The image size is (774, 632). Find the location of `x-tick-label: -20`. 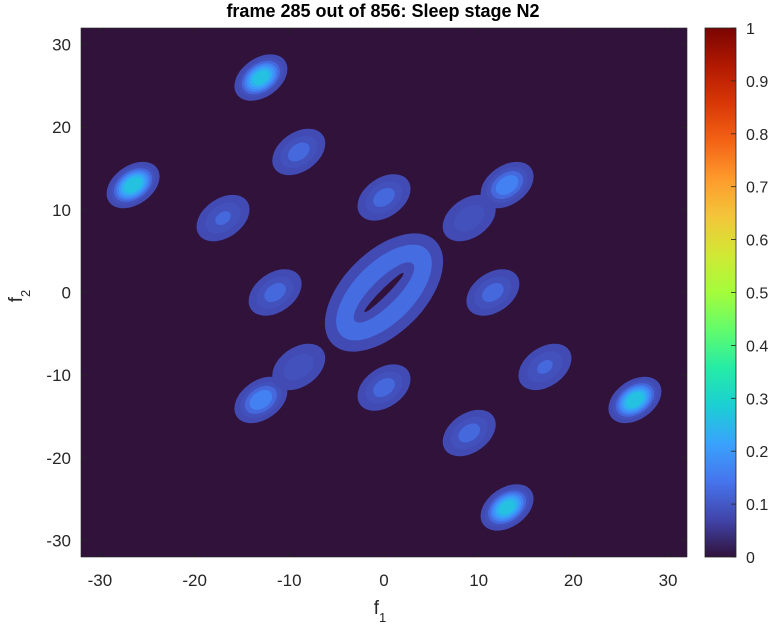

x-tick-label: -20 is located at coordinates (194, 580).